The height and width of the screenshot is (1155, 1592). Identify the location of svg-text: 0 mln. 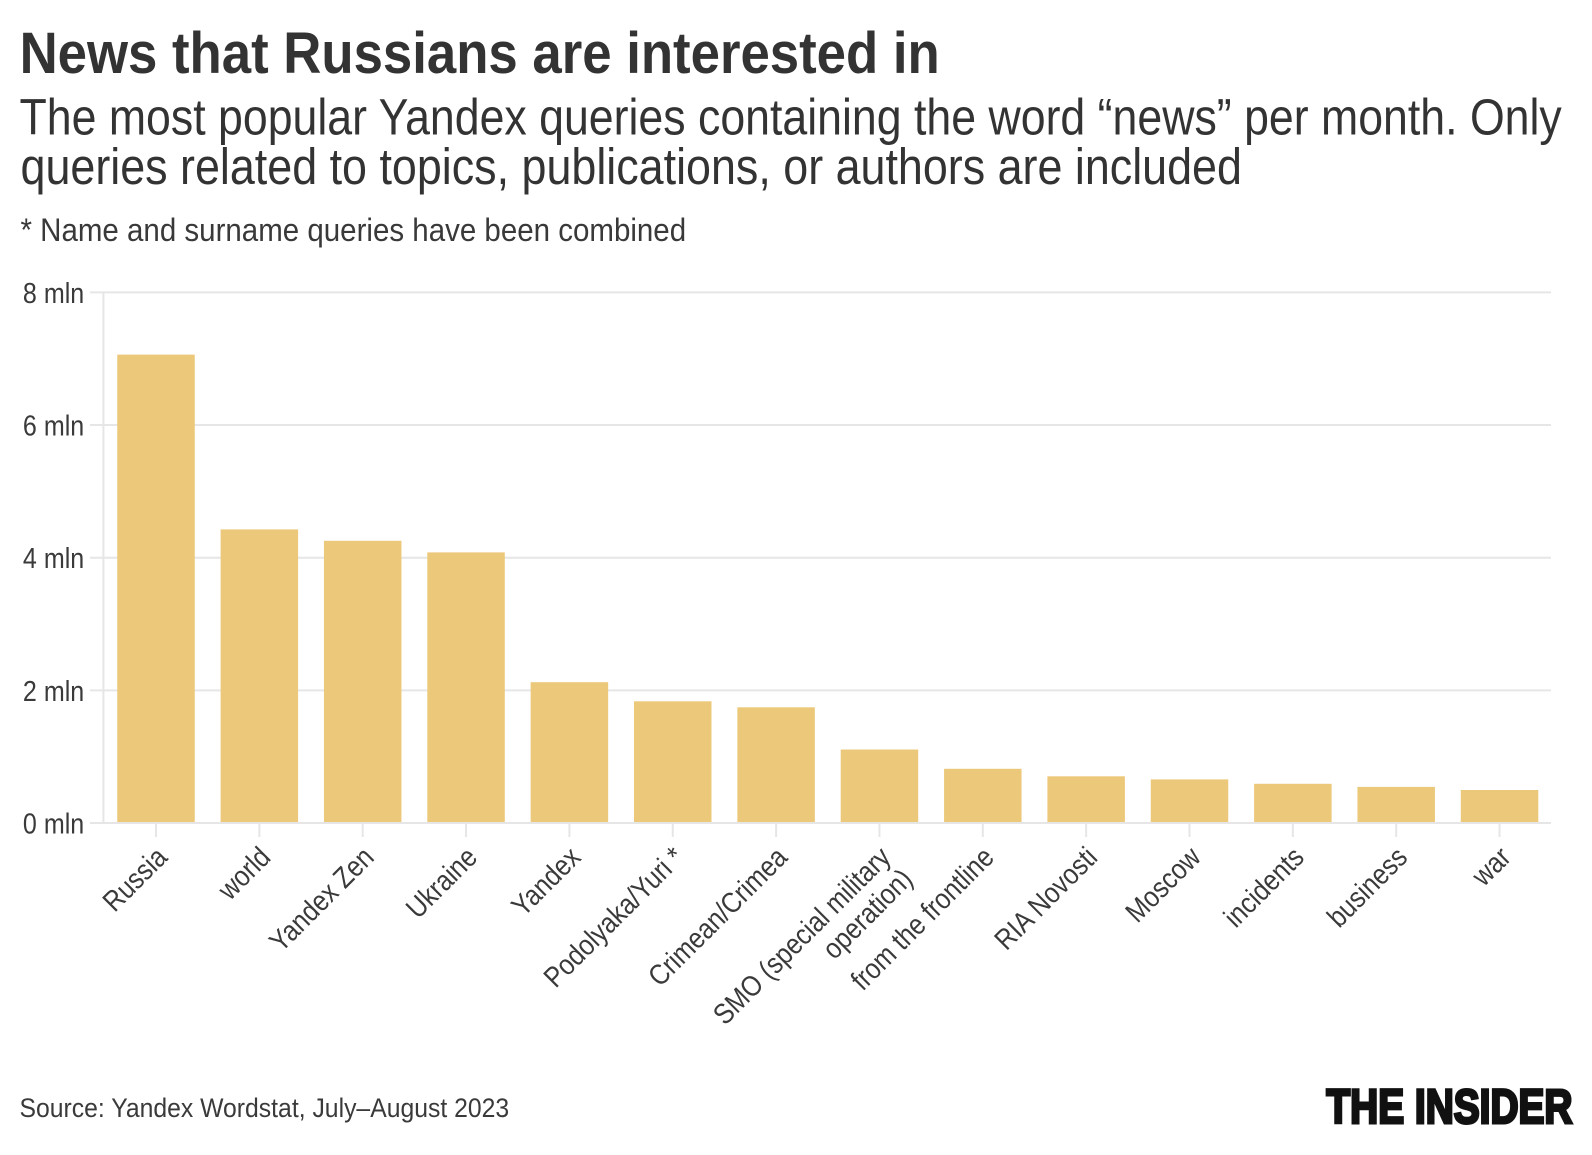
(53, 824).